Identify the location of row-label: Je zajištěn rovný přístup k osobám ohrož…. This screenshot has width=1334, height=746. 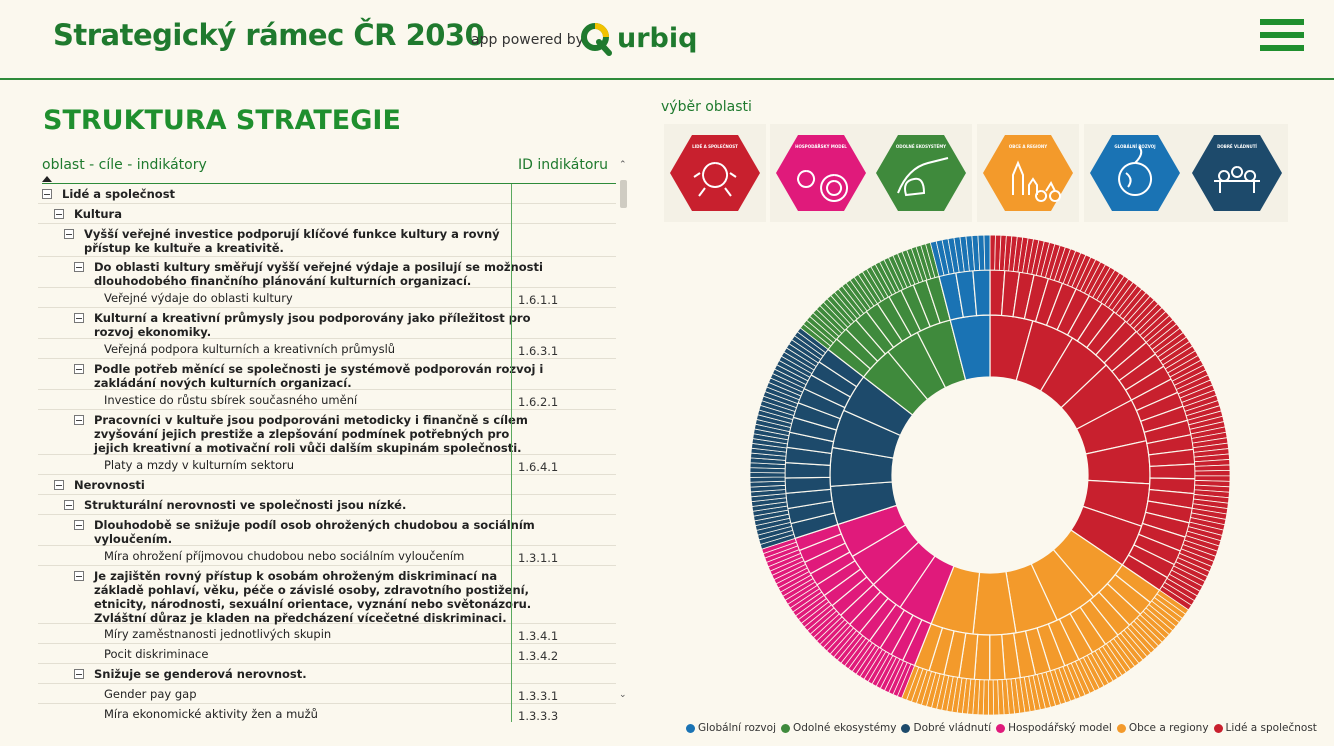
(313, 597).